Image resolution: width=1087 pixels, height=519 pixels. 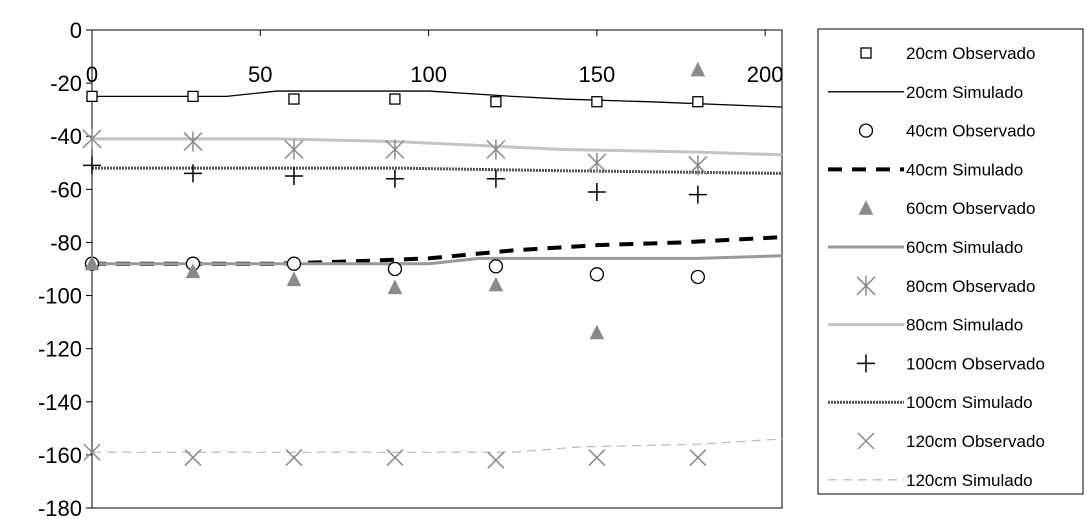 I want to click on y-tick-label: -40, so click(x=66, y=136).